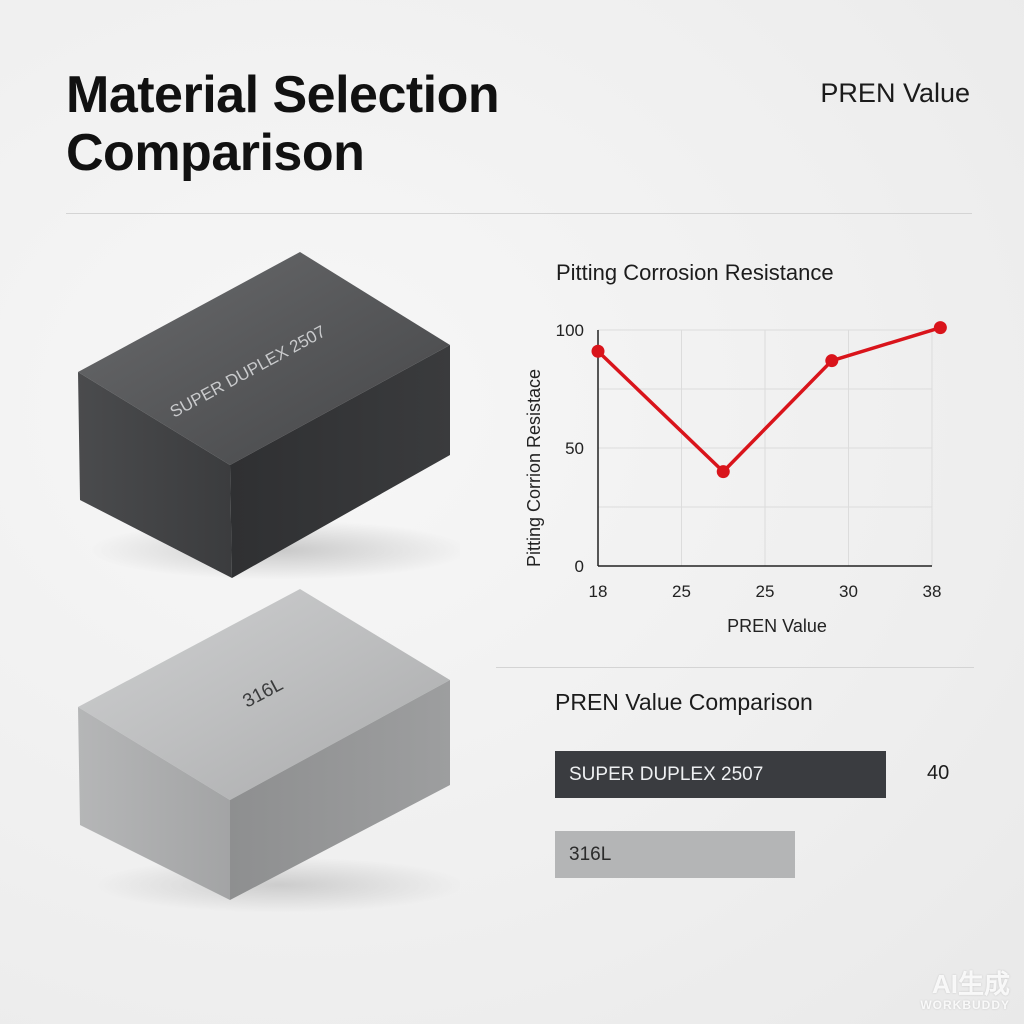 The height and width of the screenshot is (1024, 1024). I want to click on y-tick-label-2: 100, so click(570, 330).